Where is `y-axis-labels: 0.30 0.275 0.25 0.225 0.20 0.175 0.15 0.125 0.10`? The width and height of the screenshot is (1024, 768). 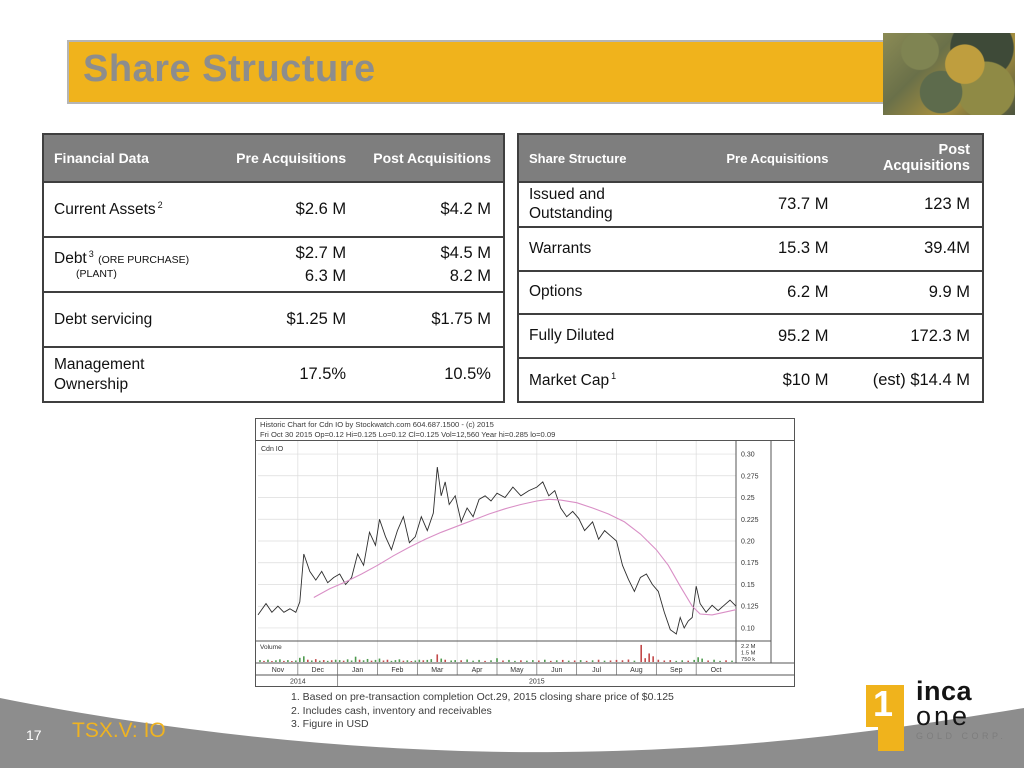 y-axis-labels: 0.30 0.275 0.25 0.225 0.20 0.175 0.15 0.125 0.10 is located at coordinates (750, 542).